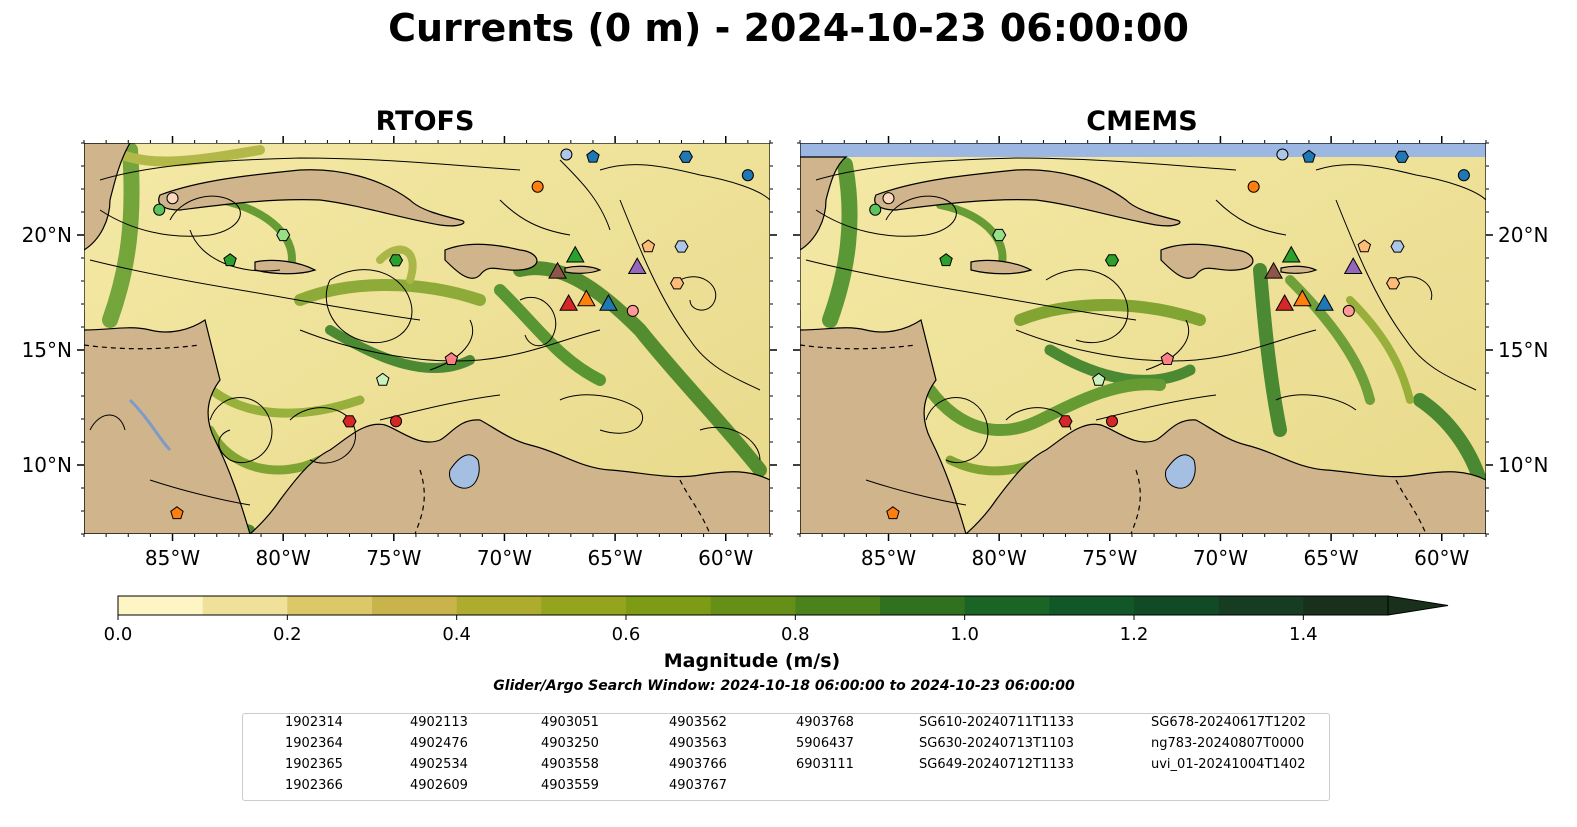  I want to click on colorbar-tick-label: 1.2, so click(1134, 634).